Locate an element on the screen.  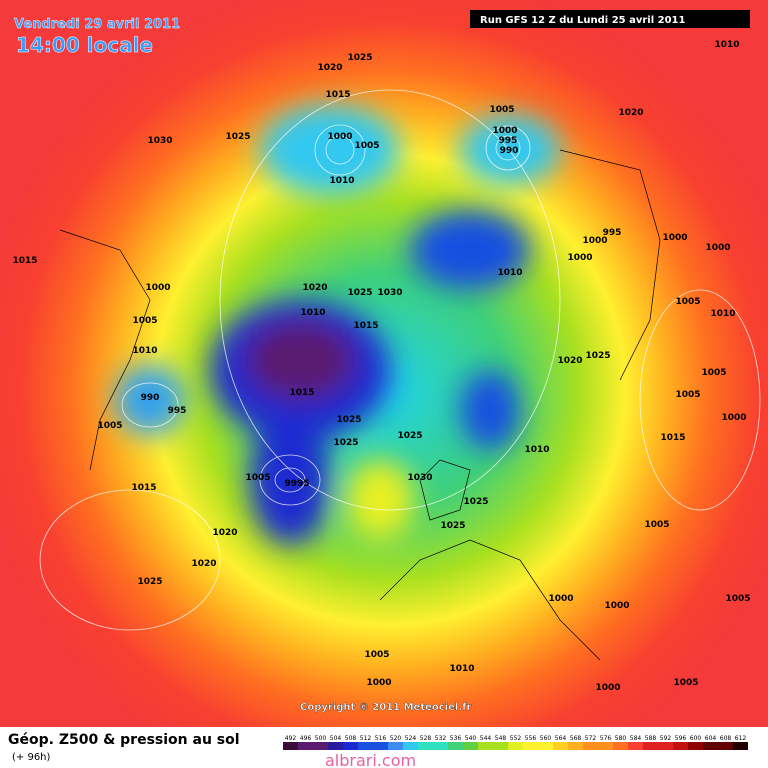
run: Run GFS 12 Z du Lundi 25 avril 2011 is located at coordinates (583, 20).